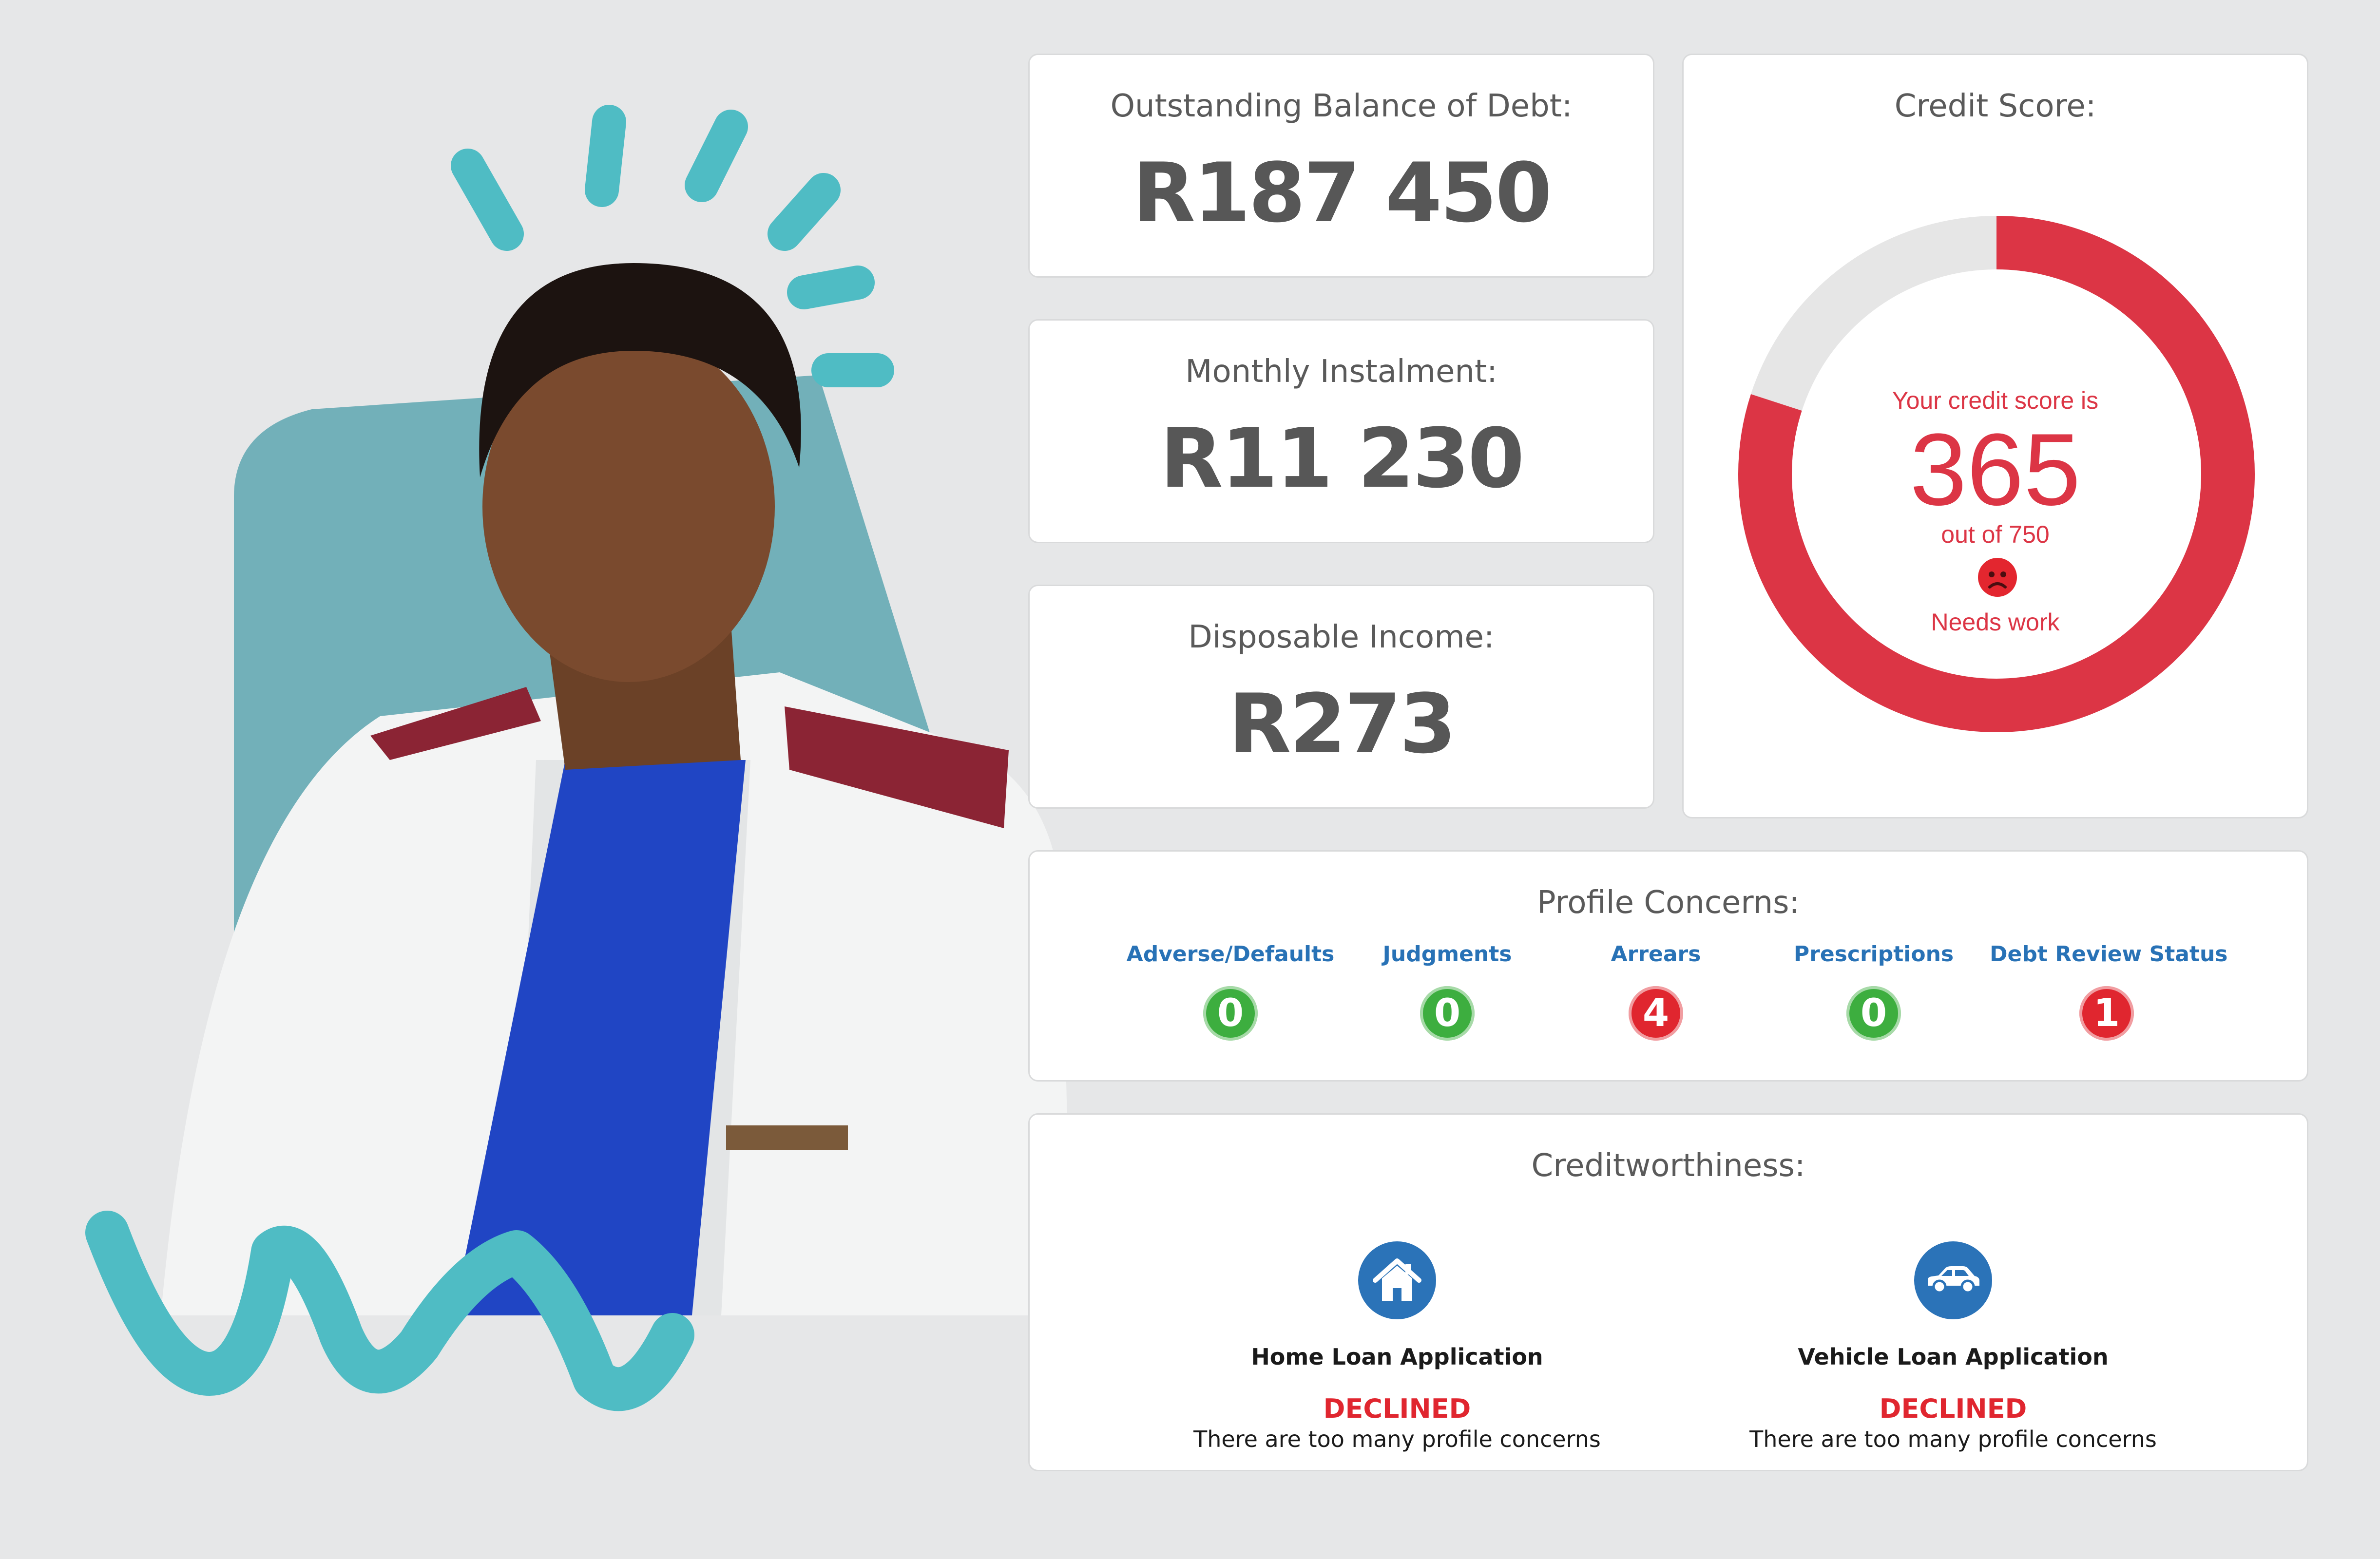 This screenshot has height=1559, width=2380. What do you see at coordinates (1953, 1439) in the screenshot?
I see `vehicle-loan-reason: There are too many profile concerns` at bounding box center [1953, 1439].